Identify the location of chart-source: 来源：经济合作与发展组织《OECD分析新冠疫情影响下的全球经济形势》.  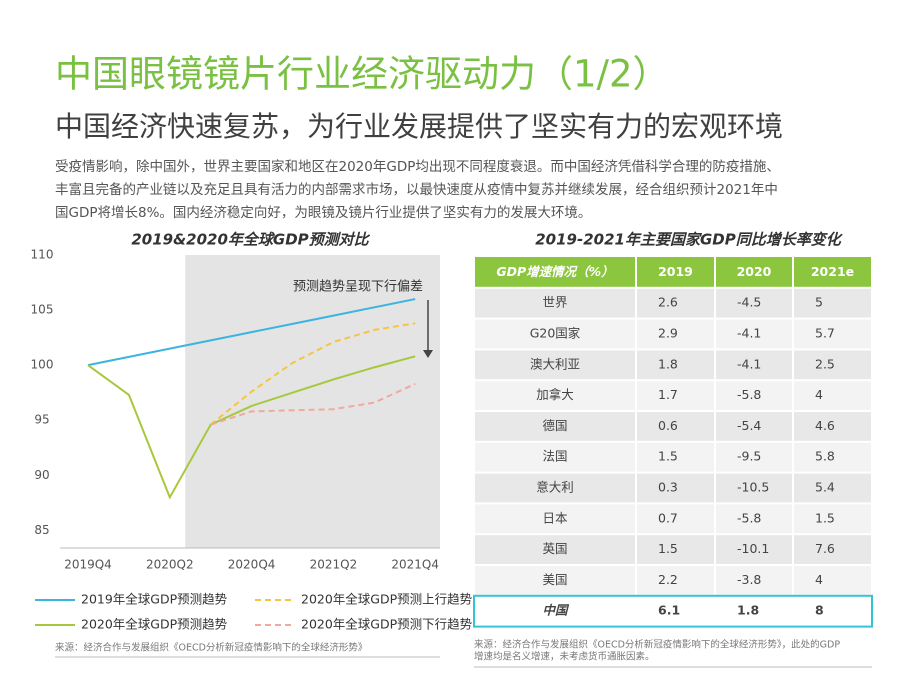
(211, 648).